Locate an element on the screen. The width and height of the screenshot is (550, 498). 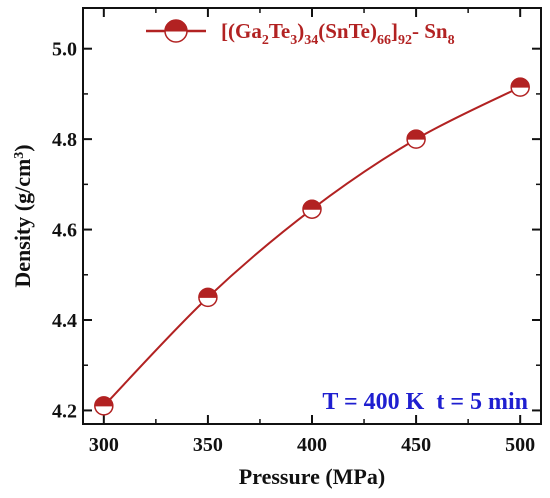
y-axis-label-part: ) is located at coordinates (22, 147).